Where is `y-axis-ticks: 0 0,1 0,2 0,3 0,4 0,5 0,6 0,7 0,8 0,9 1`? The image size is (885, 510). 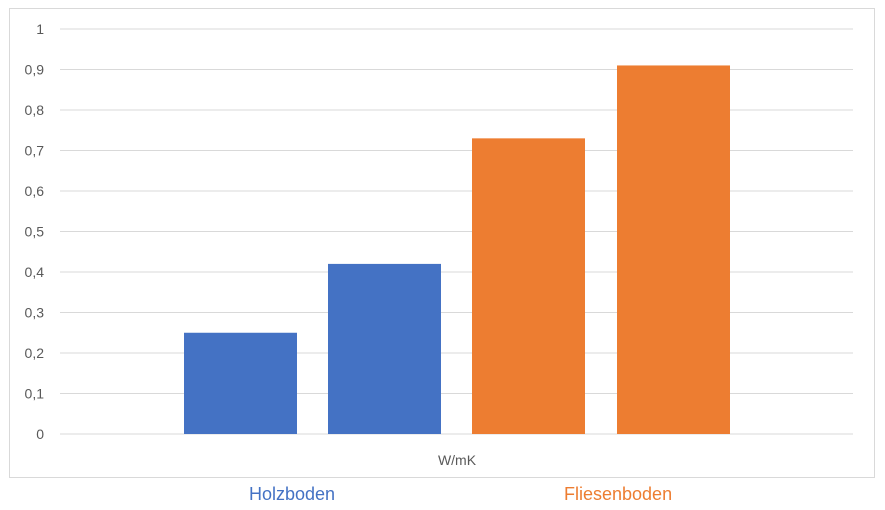 y-axis-ticks: 0 0,1 0,2 0,3 0,4 0,5 0,6 0,7 0,8 0,9 1 is located at coordinates (35, 231).